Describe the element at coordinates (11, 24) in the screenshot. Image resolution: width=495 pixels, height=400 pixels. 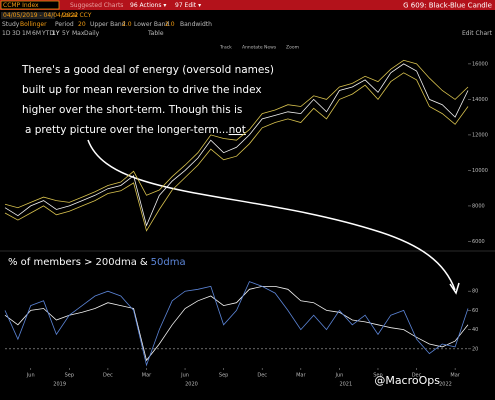
I see `study-label: Study` at that location.